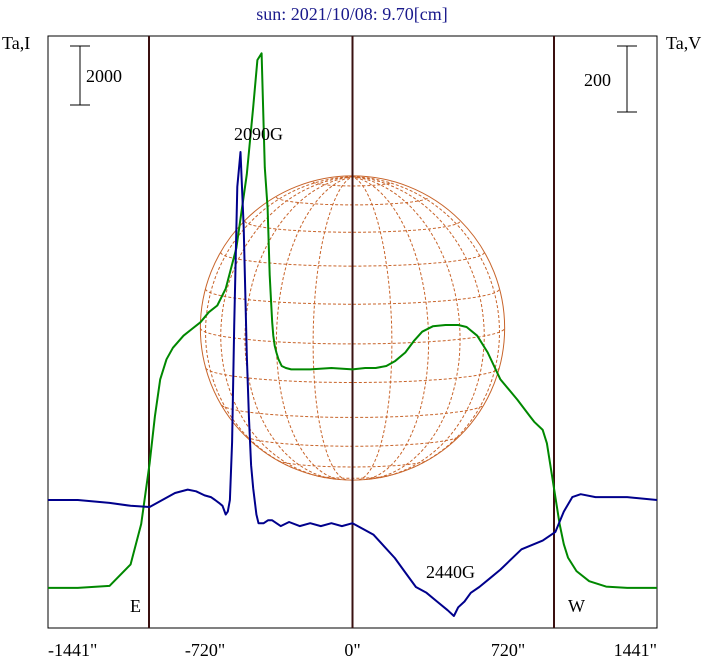  Describe the element at coordinates (450, 572) in the screenshot. I see `annotation-2440g: 2440G` at that location.